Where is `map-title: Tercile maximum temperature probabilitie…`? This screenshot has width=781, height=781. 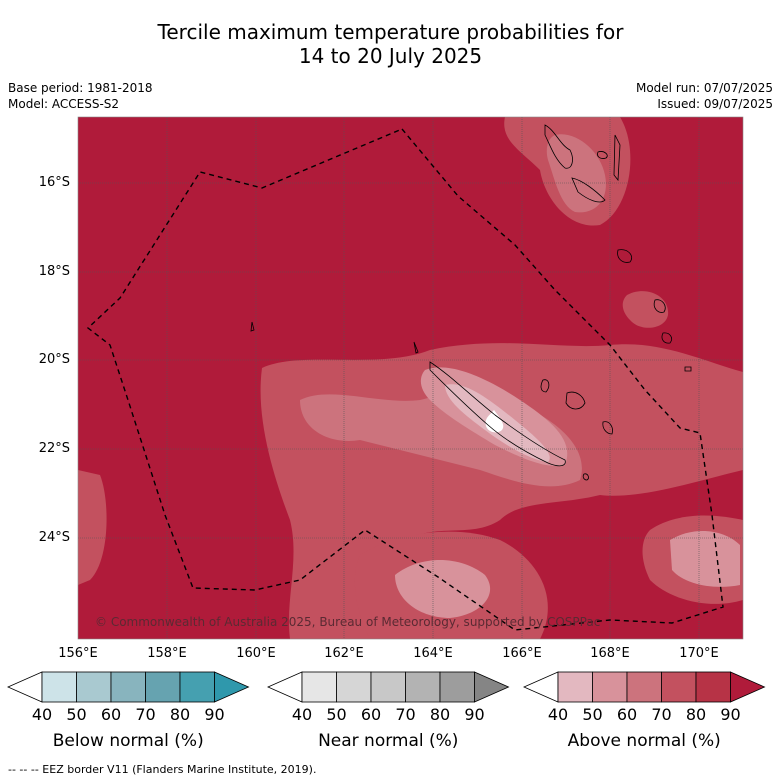 map-title: Tercile maximum temperature probabilitie… is located at coordinates (390, 44).